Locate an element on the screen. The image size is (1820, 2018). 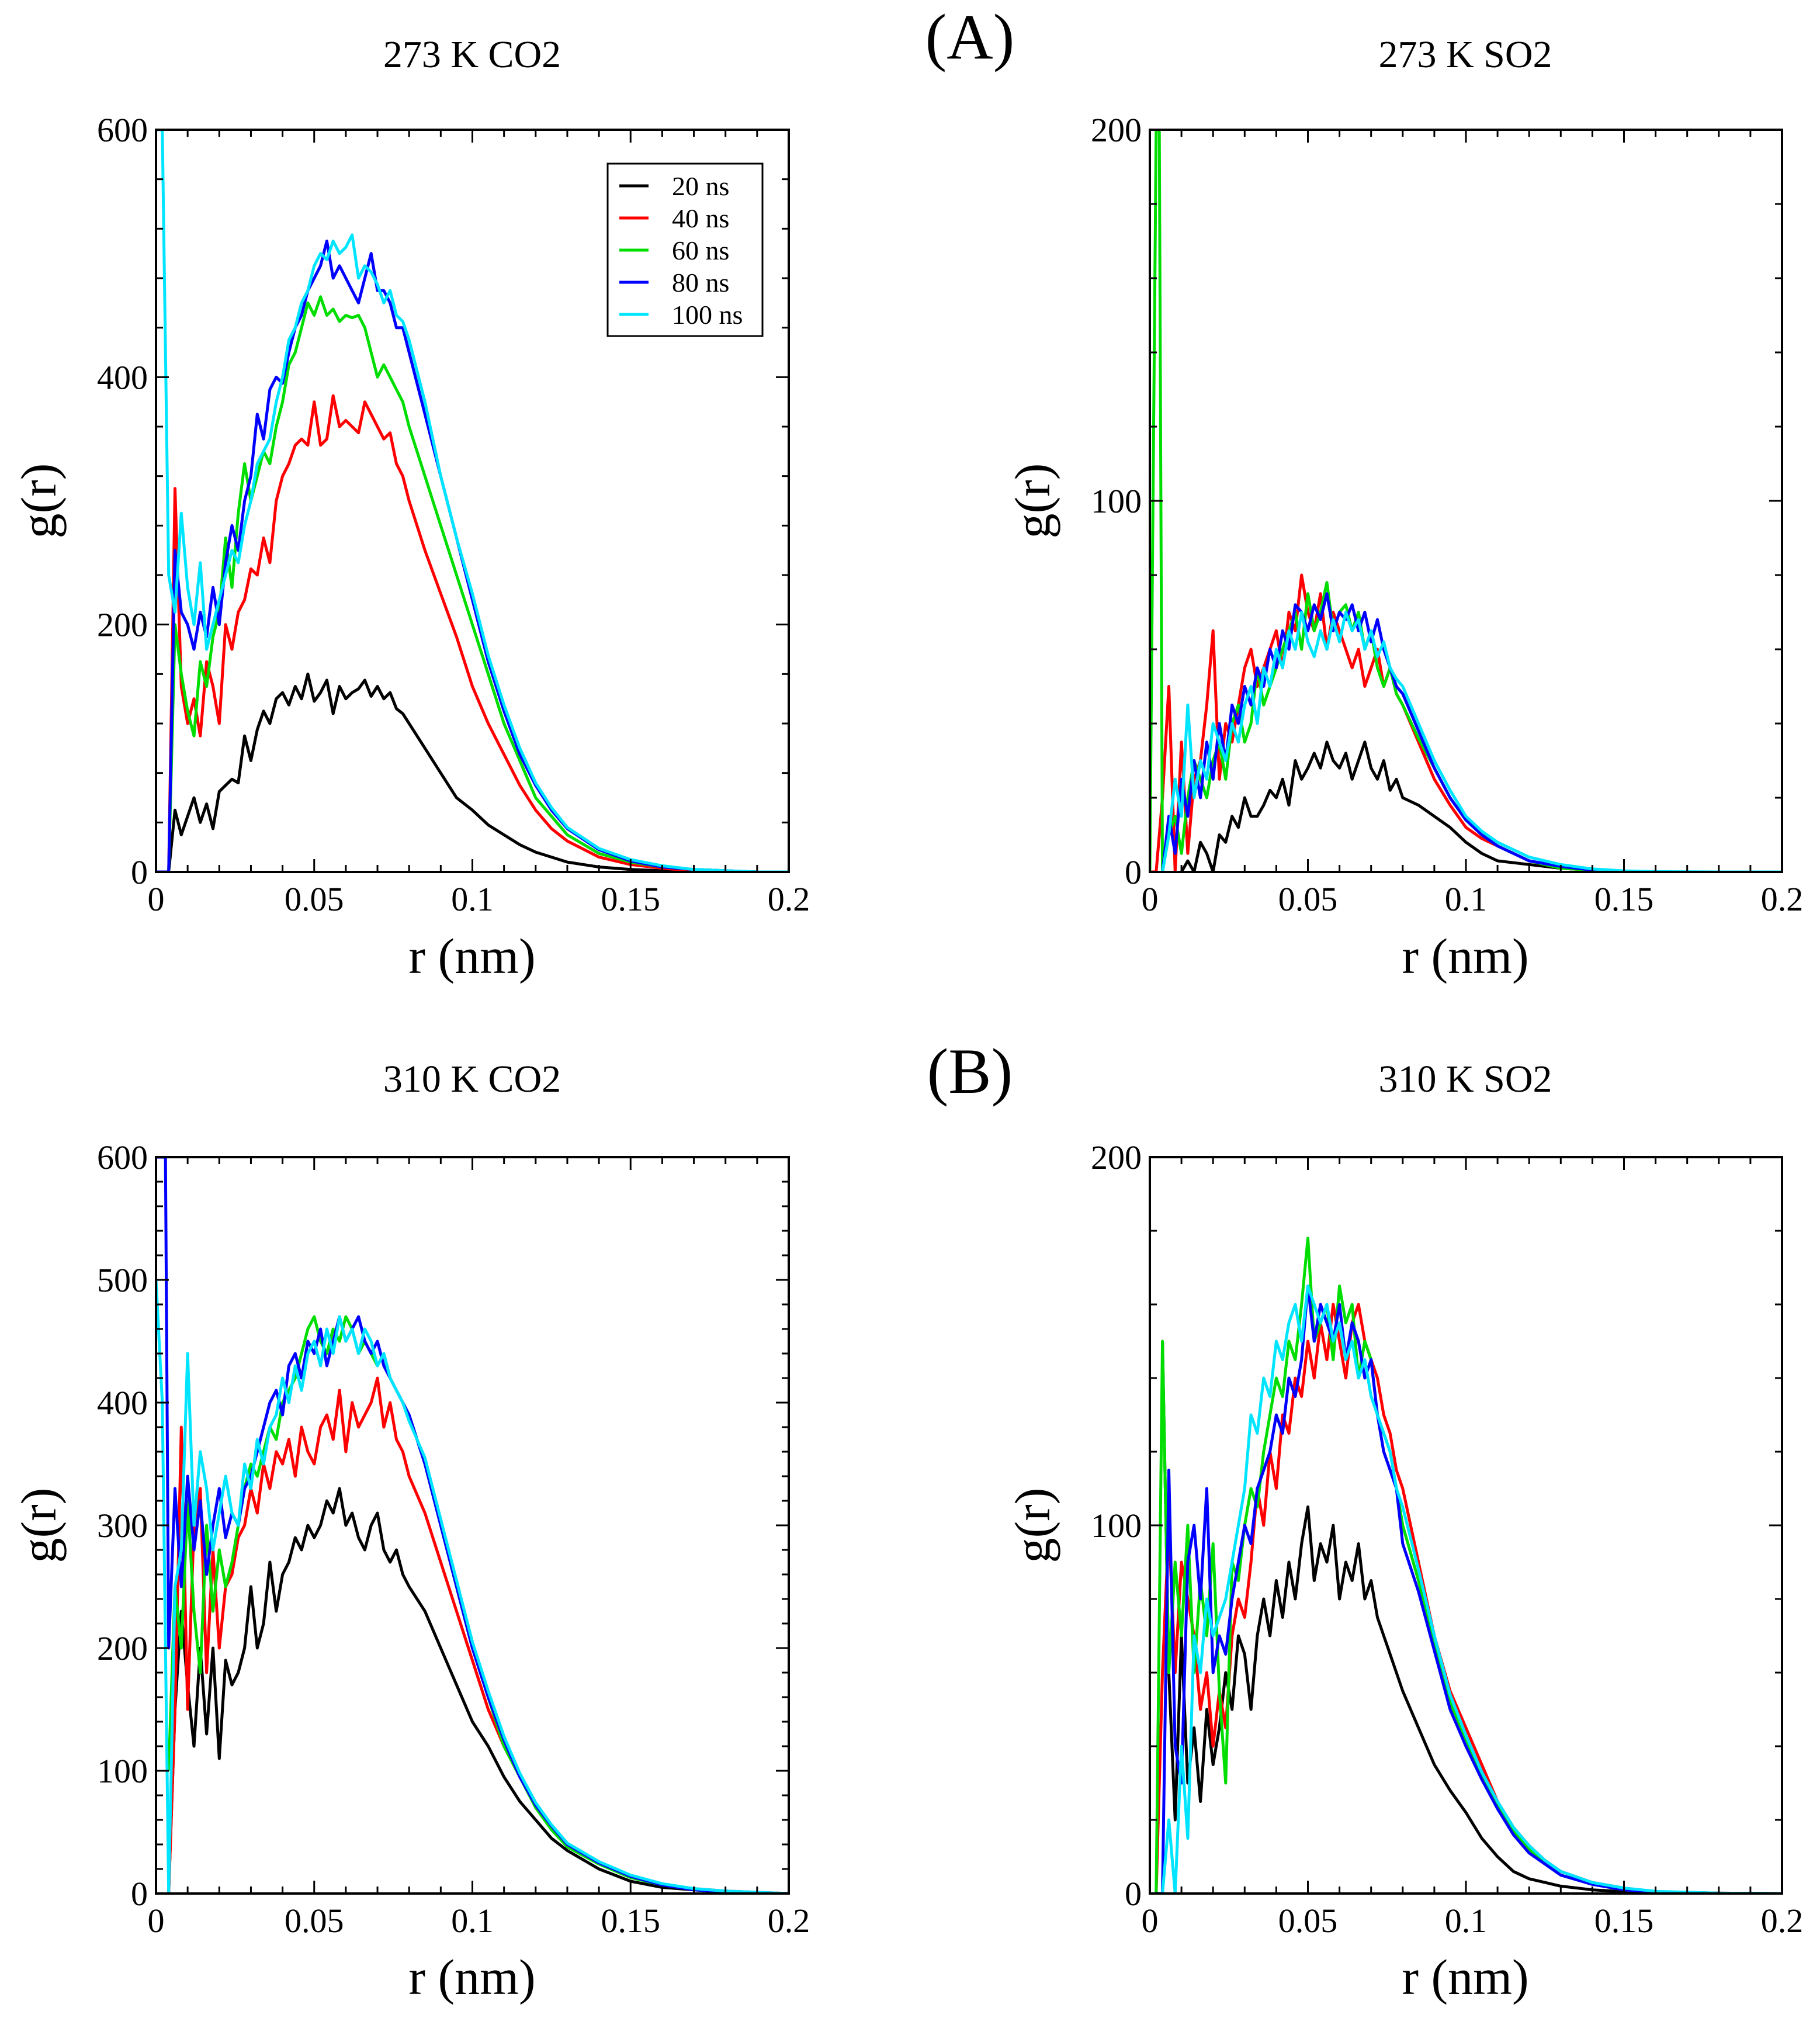
legend-label: 20 ns is located at coordinates (700, 186).